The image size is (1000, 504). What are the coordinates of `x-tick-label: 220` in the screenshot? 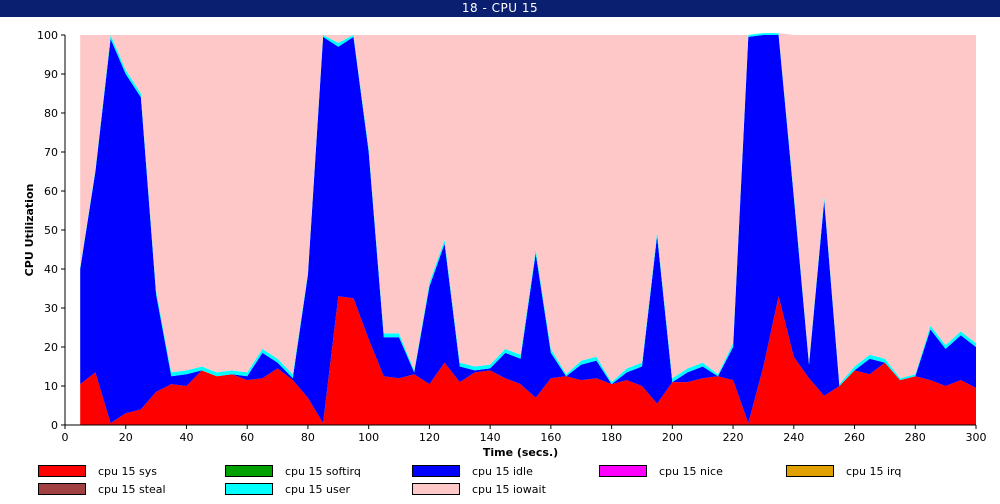 It's located at (733, 437).